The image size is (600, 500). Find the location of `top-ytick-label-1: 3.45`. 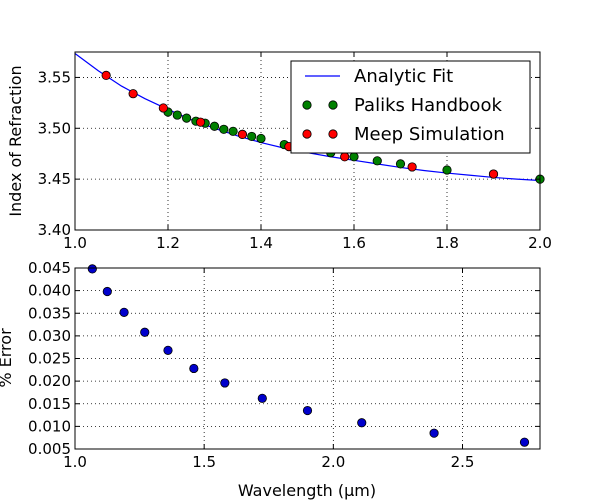

top-ytick-label-1: 3.45 is located at coordinates (54, 179).